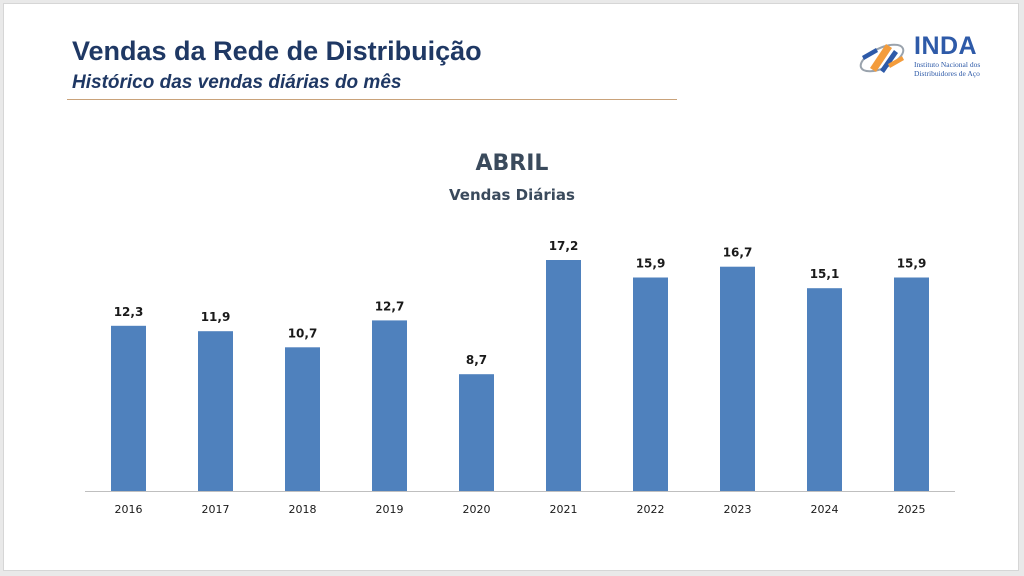  I want to click on x-tick-label-2017: 2017, so click(216, 509).